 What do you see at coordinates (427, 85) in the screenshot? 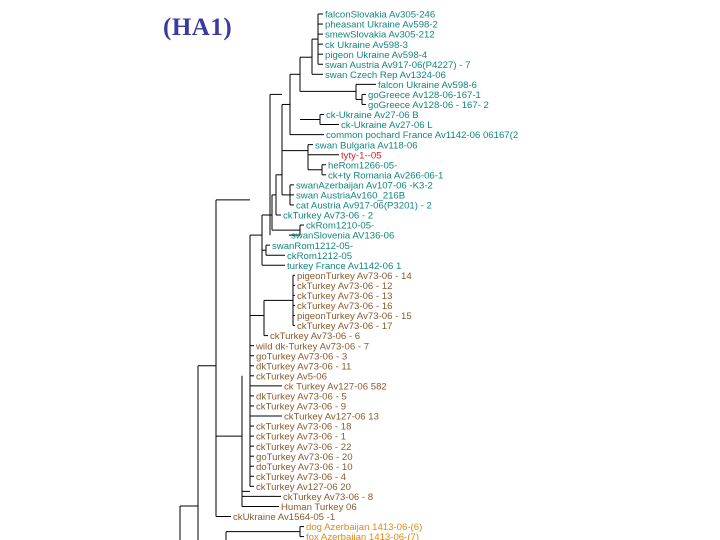
I see `leaf-label: falcon Ukraine Av598-6` at bounding box center [427, 85].